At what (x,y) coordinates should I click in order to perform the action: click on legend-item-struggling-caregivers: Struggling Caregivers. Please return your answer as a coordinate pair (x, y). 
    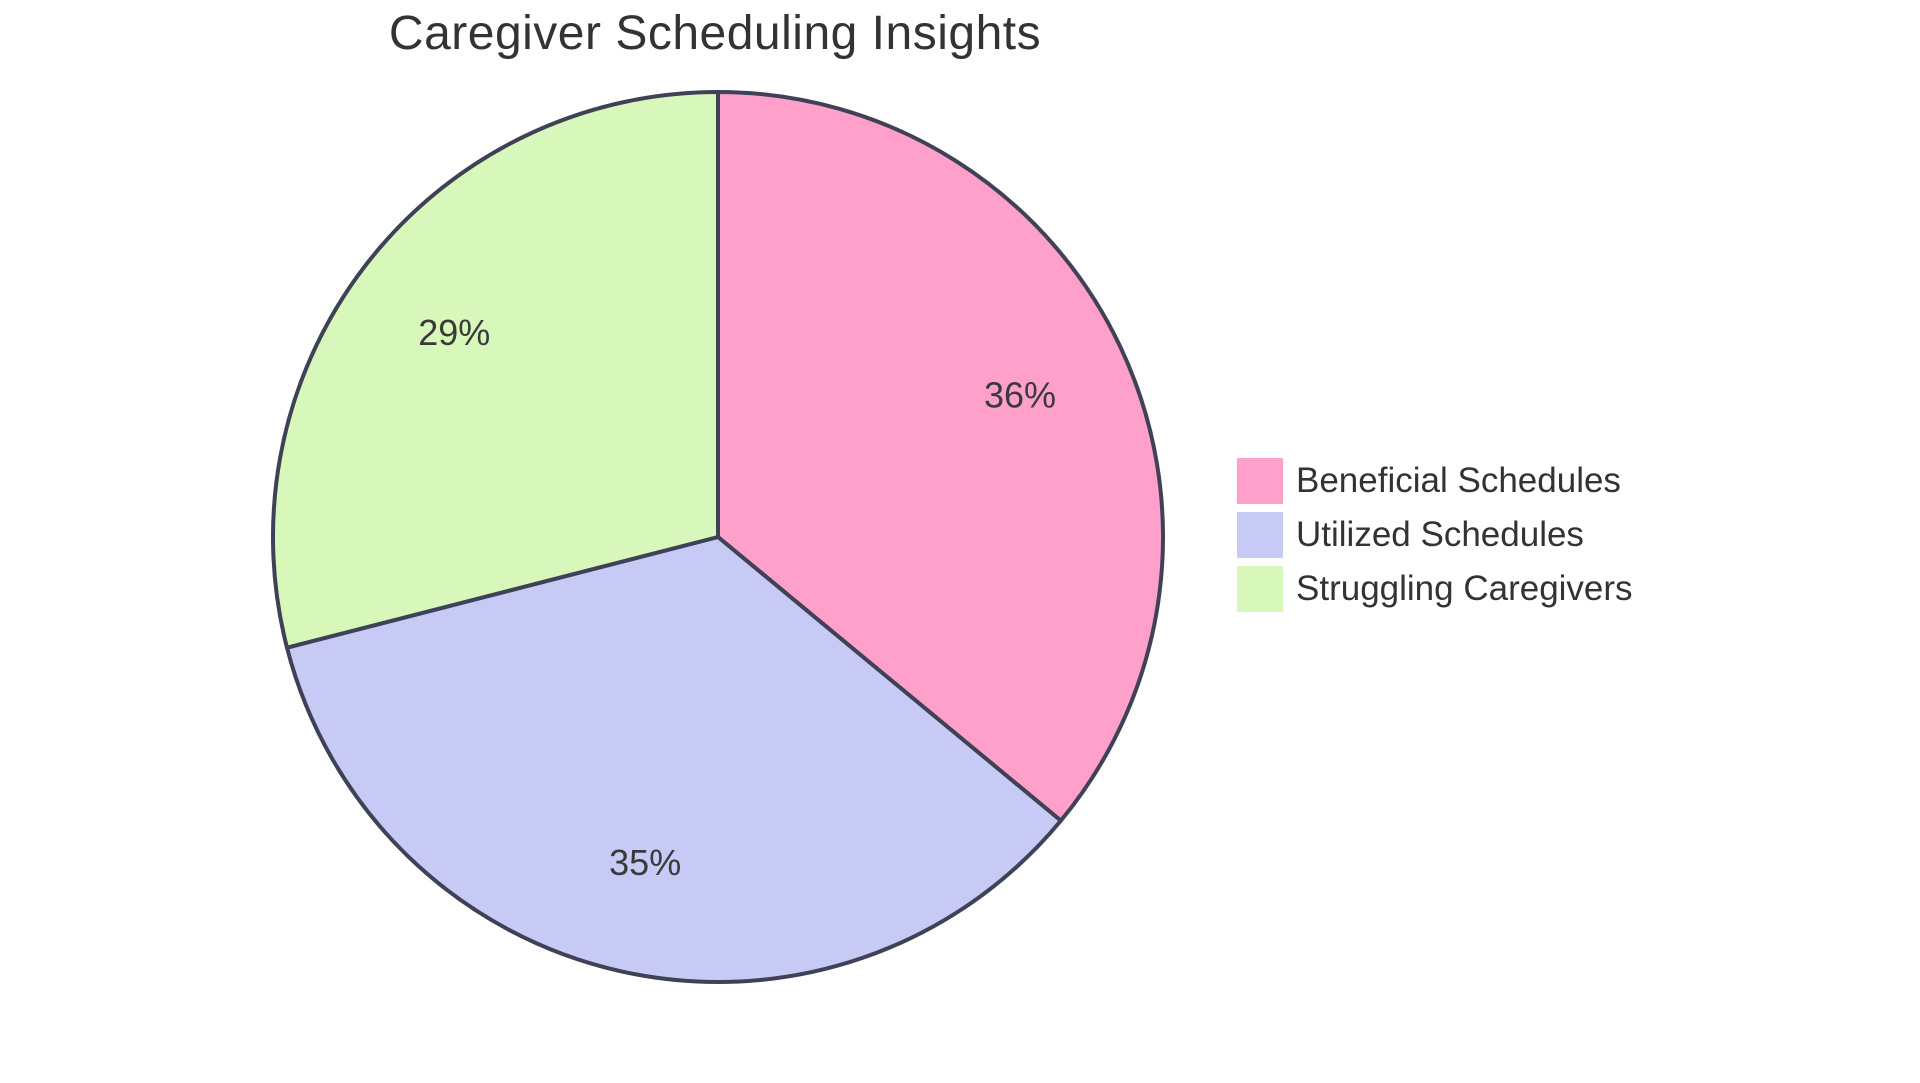
    Looking at the image, I should click on (1435, 589).